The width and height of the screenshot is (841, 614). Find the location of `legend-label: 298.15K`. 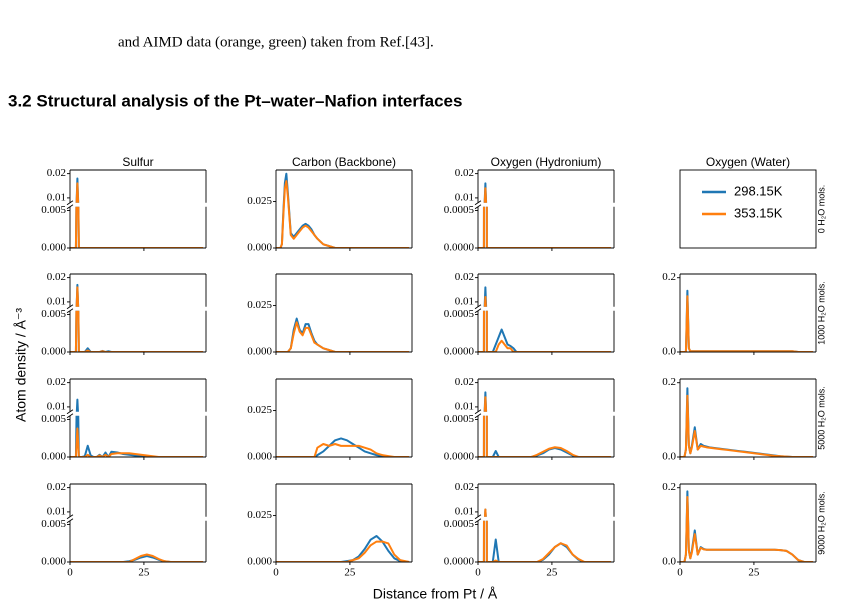

legend-label: 298.15K is located at coordinates (758, 190).